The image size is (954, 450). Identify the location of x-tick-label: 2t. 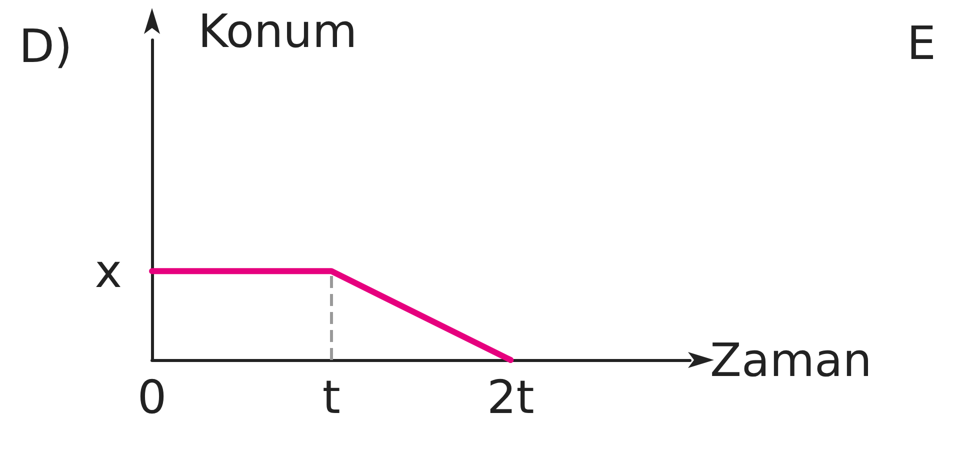
(510, 397).